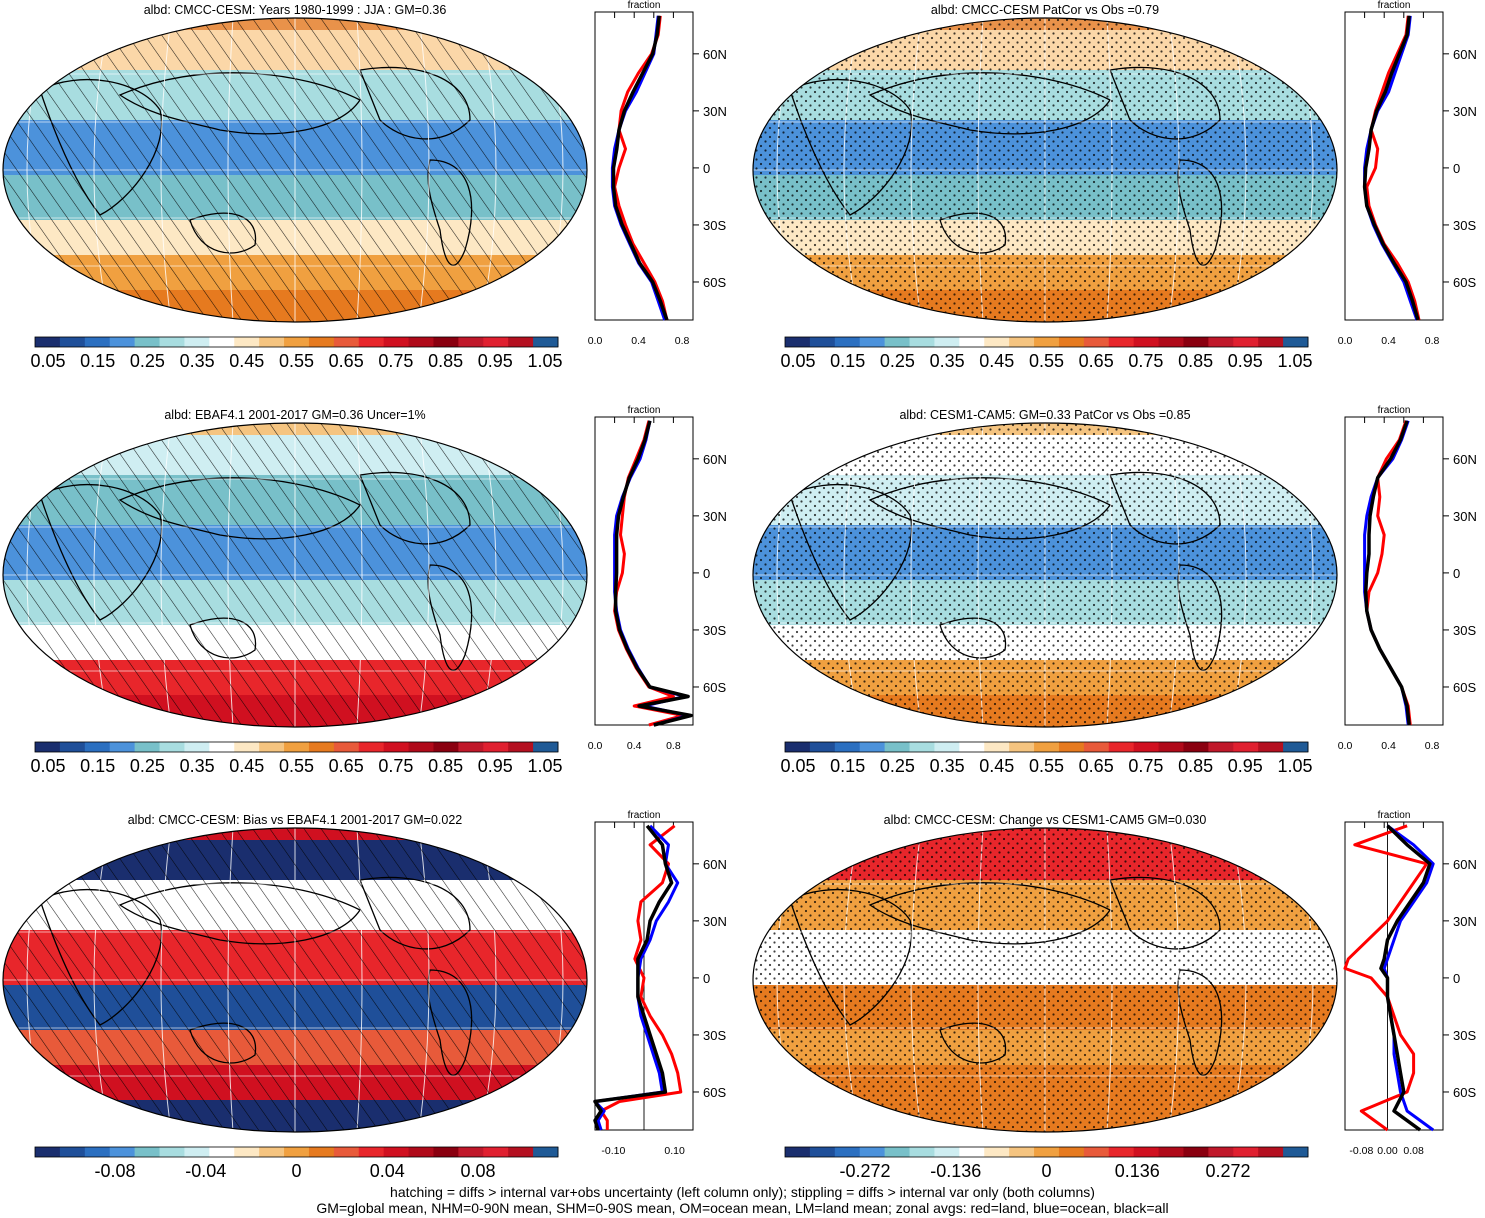  Describe the element at coordinates (714, 1092) in the screenshot. I see `zonal-lat-label: 60S` at that location.